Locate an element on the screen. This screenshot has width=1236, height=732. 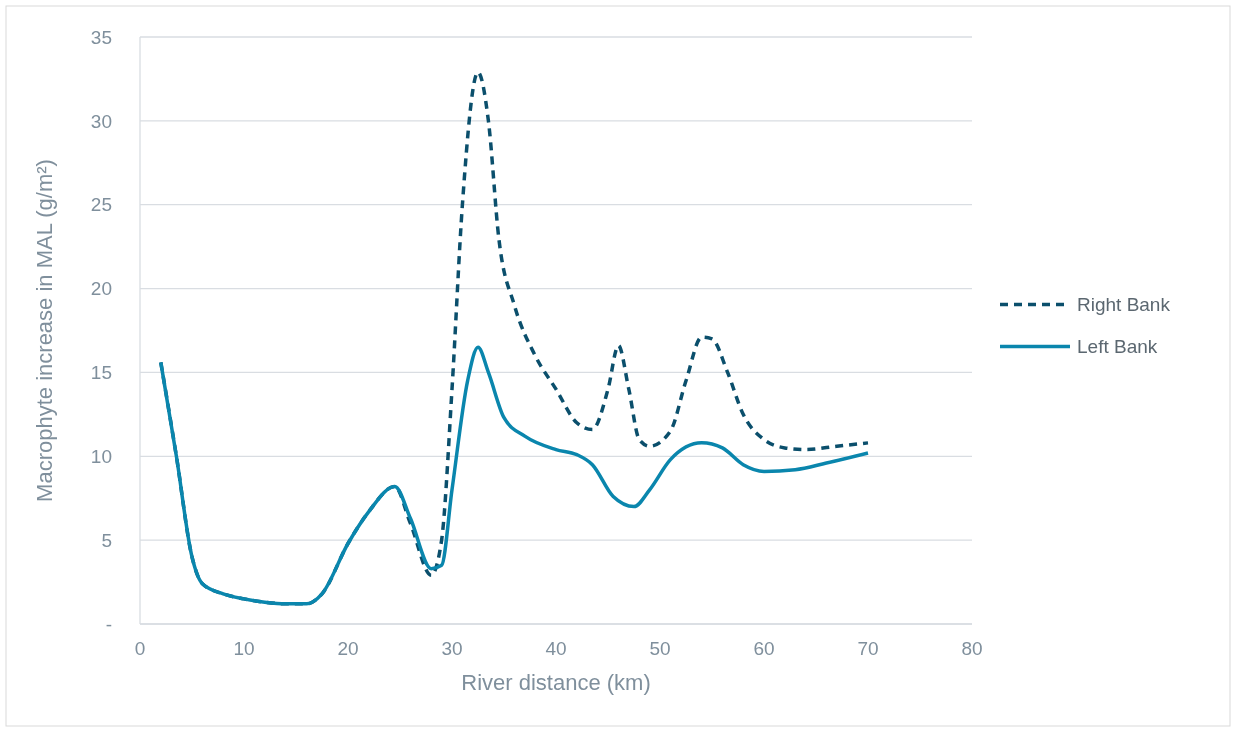
y-tick-label: 15 is located at coordinates (101, 373).